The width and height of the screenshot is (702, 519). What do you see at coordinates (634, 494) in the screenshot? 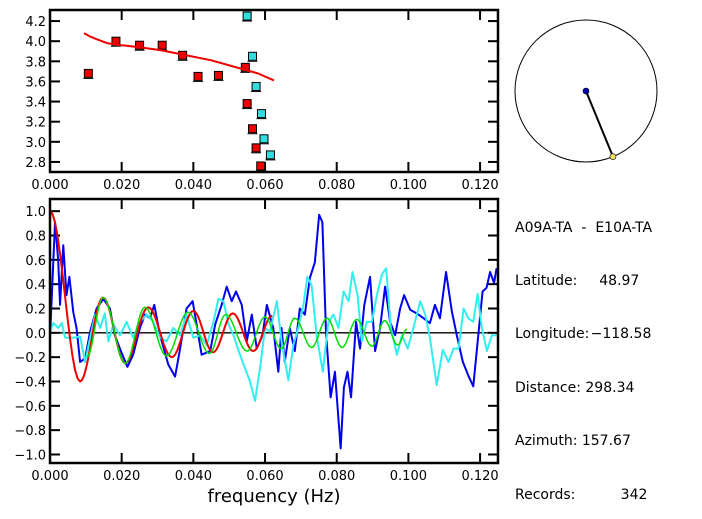
I see `records-value: 342` at bounding box center [634, 494].